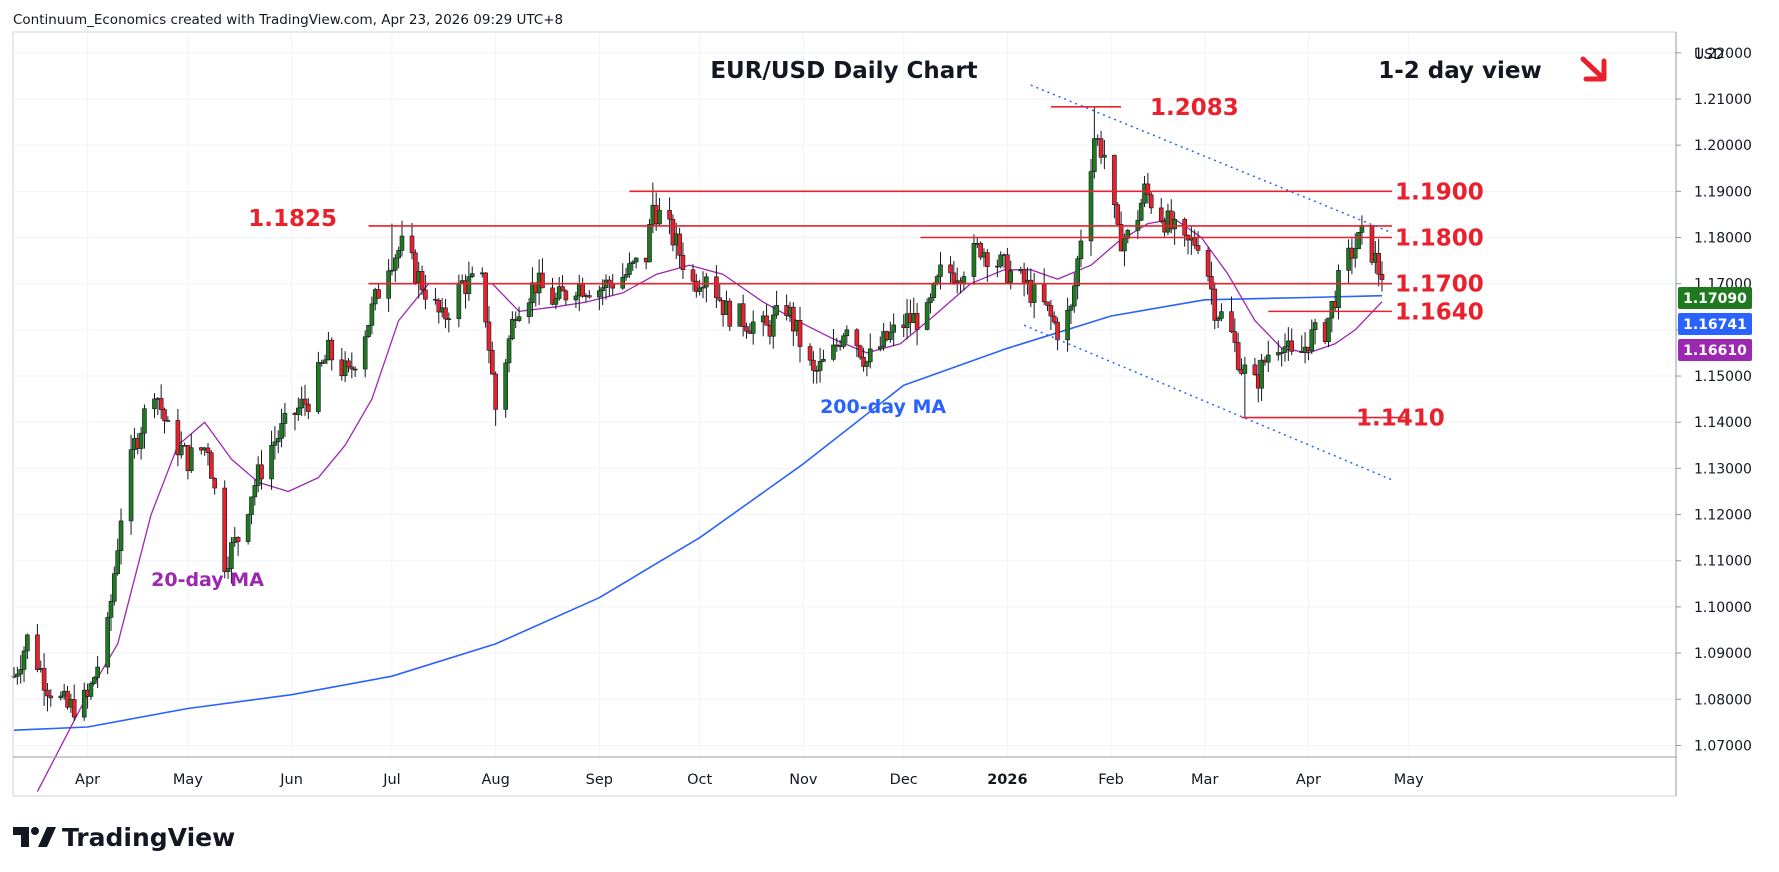 The image size is (1779, 872). I want to click on price-badge-text: 1.16741, so click(1715, 325).